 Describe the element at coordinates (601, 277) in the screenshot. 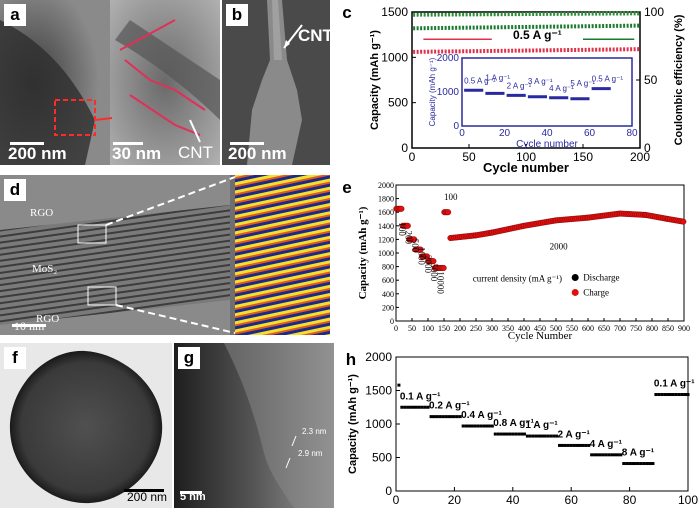

I see `e-legend-discharge: Discharge` at that location.